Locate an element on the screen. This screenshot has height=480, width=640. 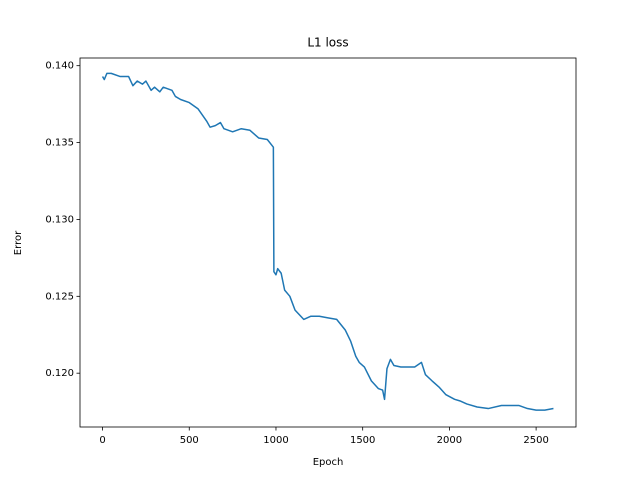
x-axis-label: Epoch is located at coordinates (328, 462).